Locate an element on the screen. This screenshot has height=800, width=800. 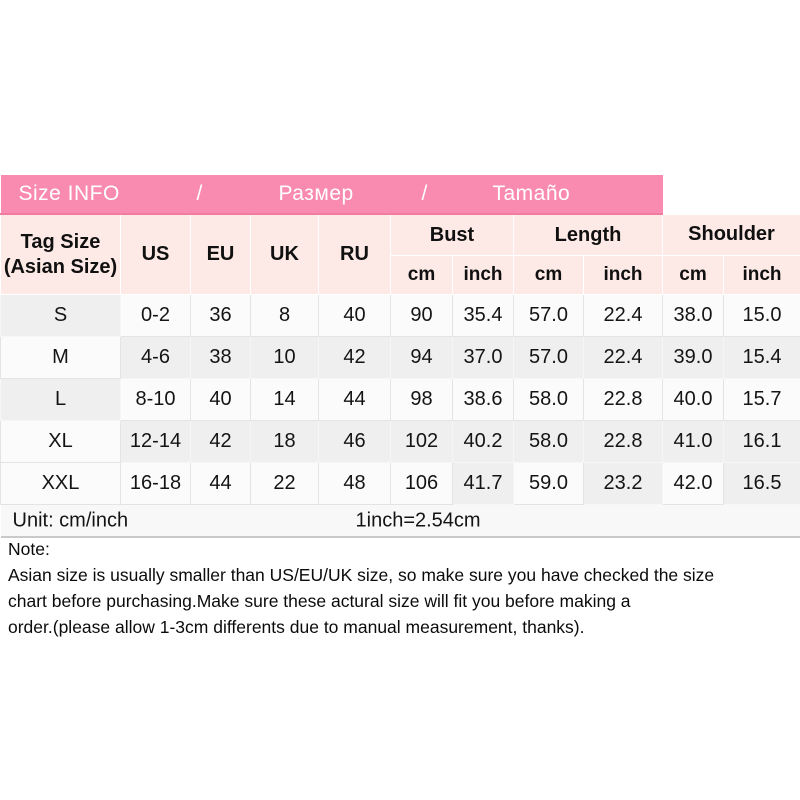
size-value-cell: 41.7 is located at coordinates (483, 483).